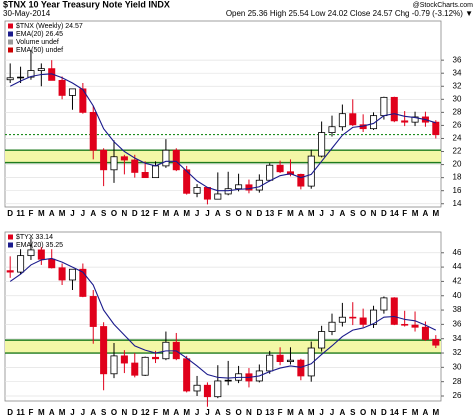 The width and height of the screenshot is (474, 419). I want to click on legend-label: EMA(20) 26.45, so click(39, 34).